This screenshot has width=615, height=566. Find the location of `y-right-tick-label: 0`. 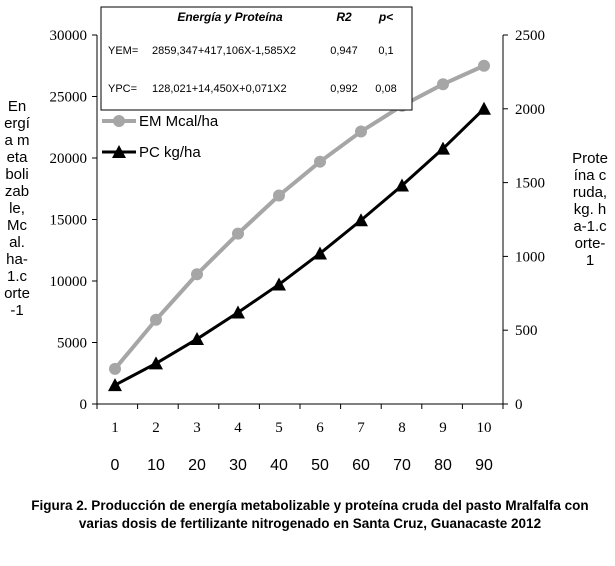

y-right-tick-label: 0 is located at coordinates (519, 405).